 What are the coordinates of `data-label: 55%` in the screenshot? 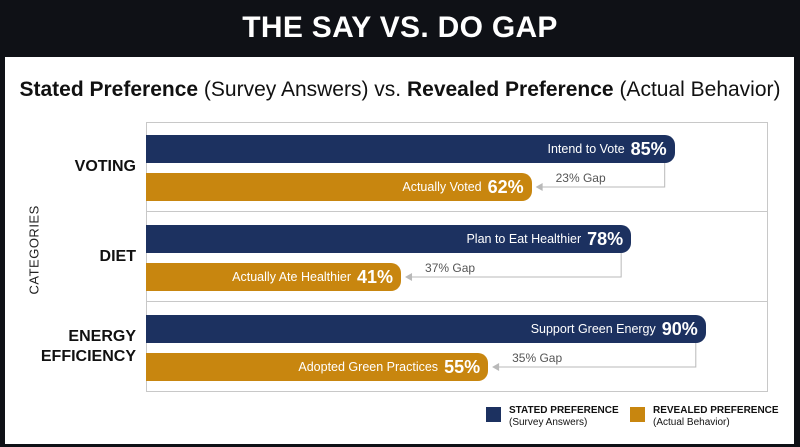 It's located at (462, 366).